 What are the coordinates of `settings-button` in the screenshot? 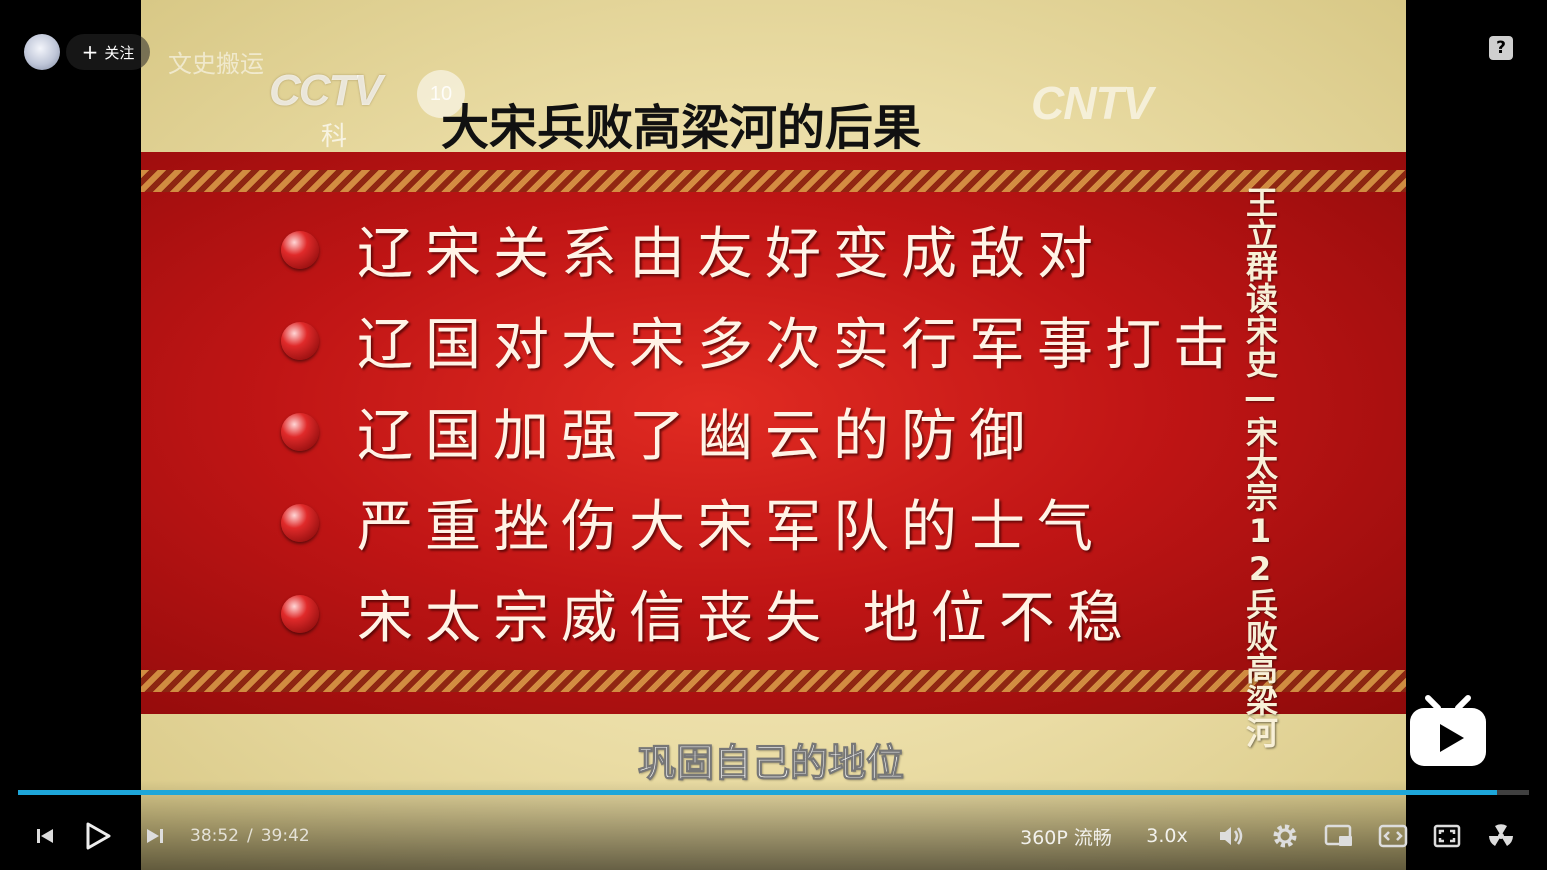 It's located at (1285, 836).